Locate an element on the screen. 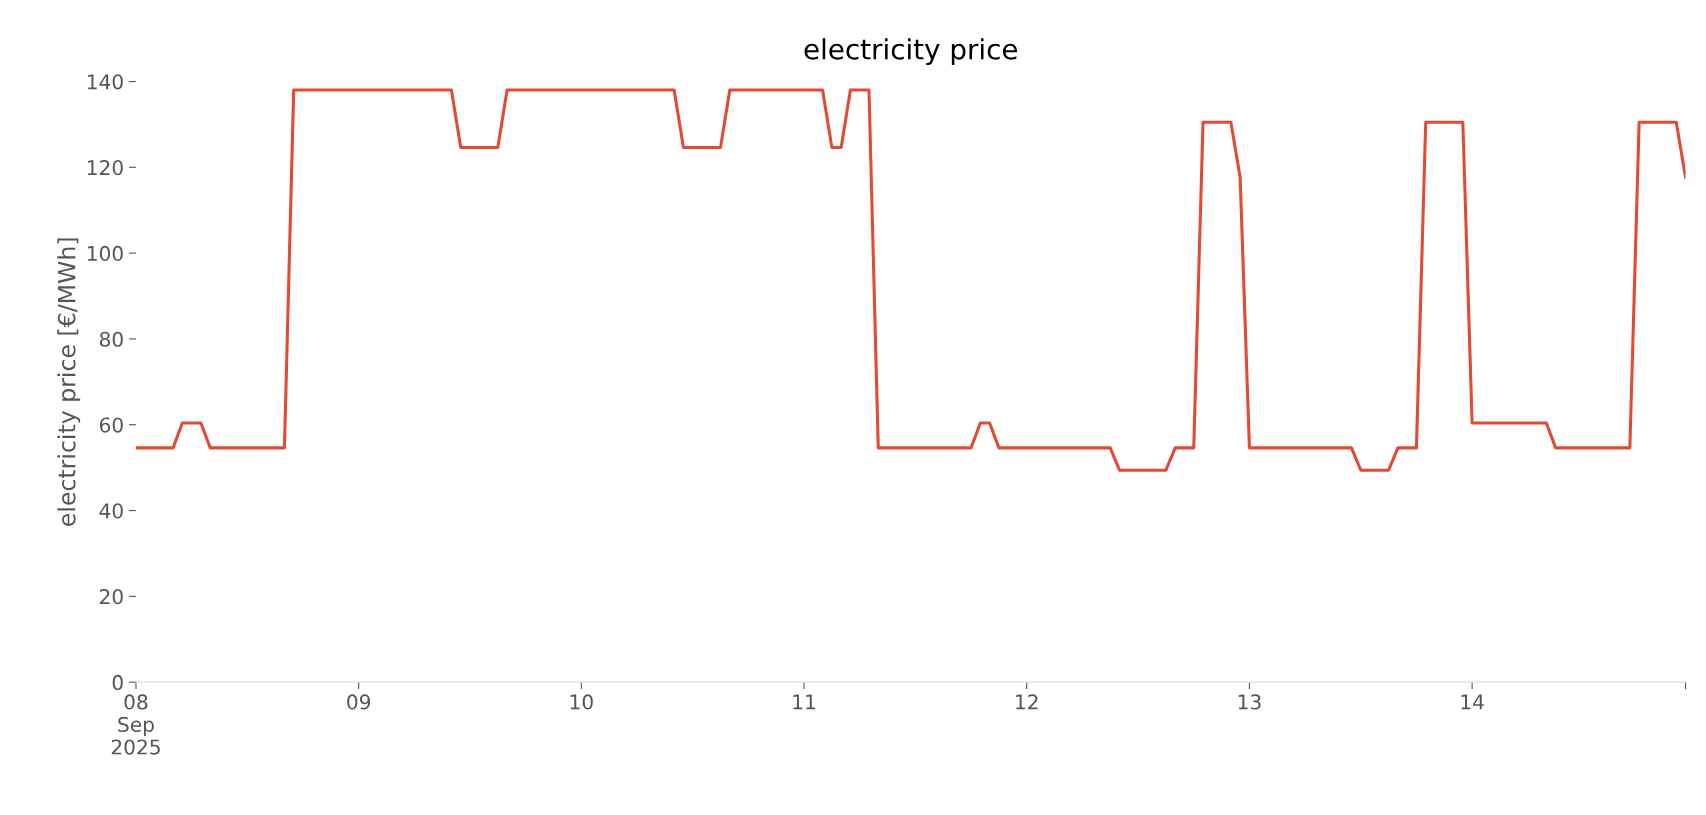  x-tick-label: 10 is located at coordinates (581, 702).